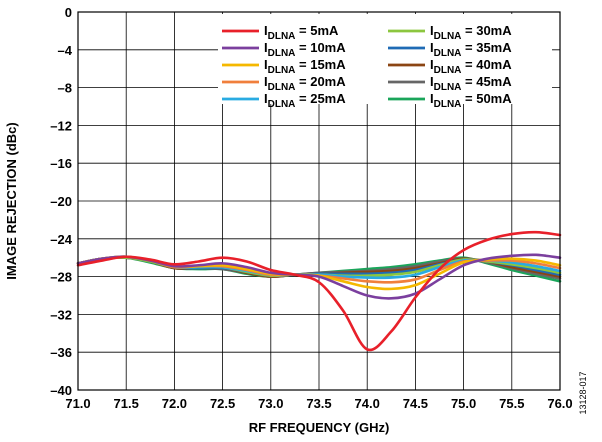 Image resolution: width=602 pixels, height=442 pixels. What do you see at coordinates (319, 427) in the screenshot?
I see `x-axis-title: RF FREQUENCY (GHz)` at bounding box center [319, 427].